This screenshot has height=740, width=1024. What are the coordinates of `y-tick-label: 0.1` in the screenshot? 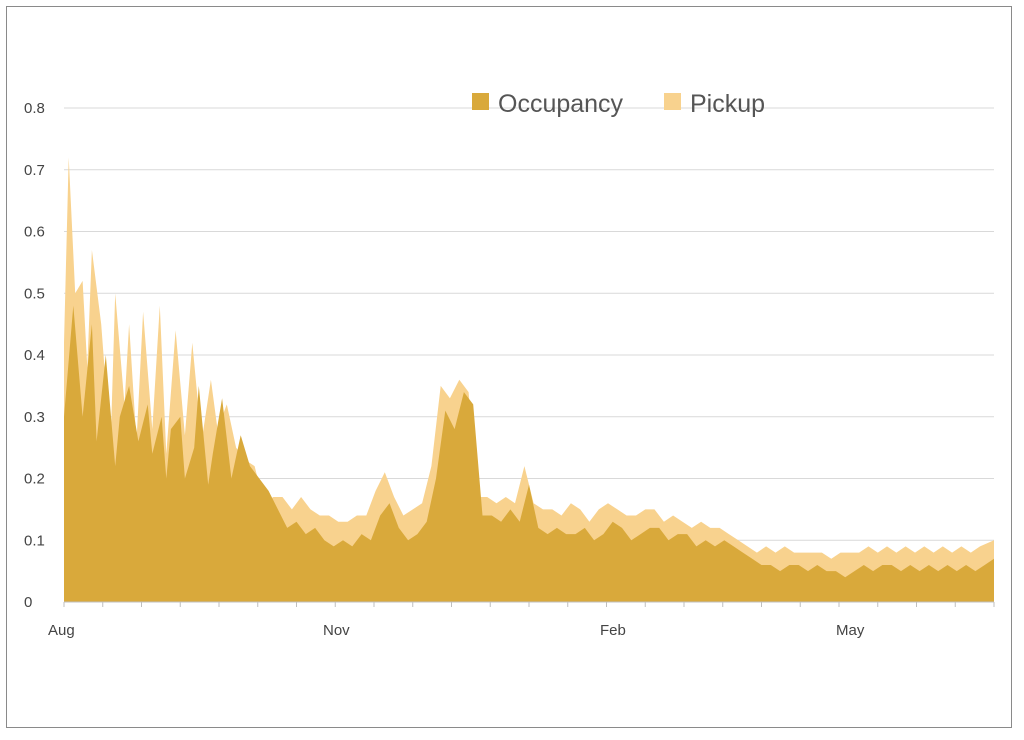 It's located at (34, 540).